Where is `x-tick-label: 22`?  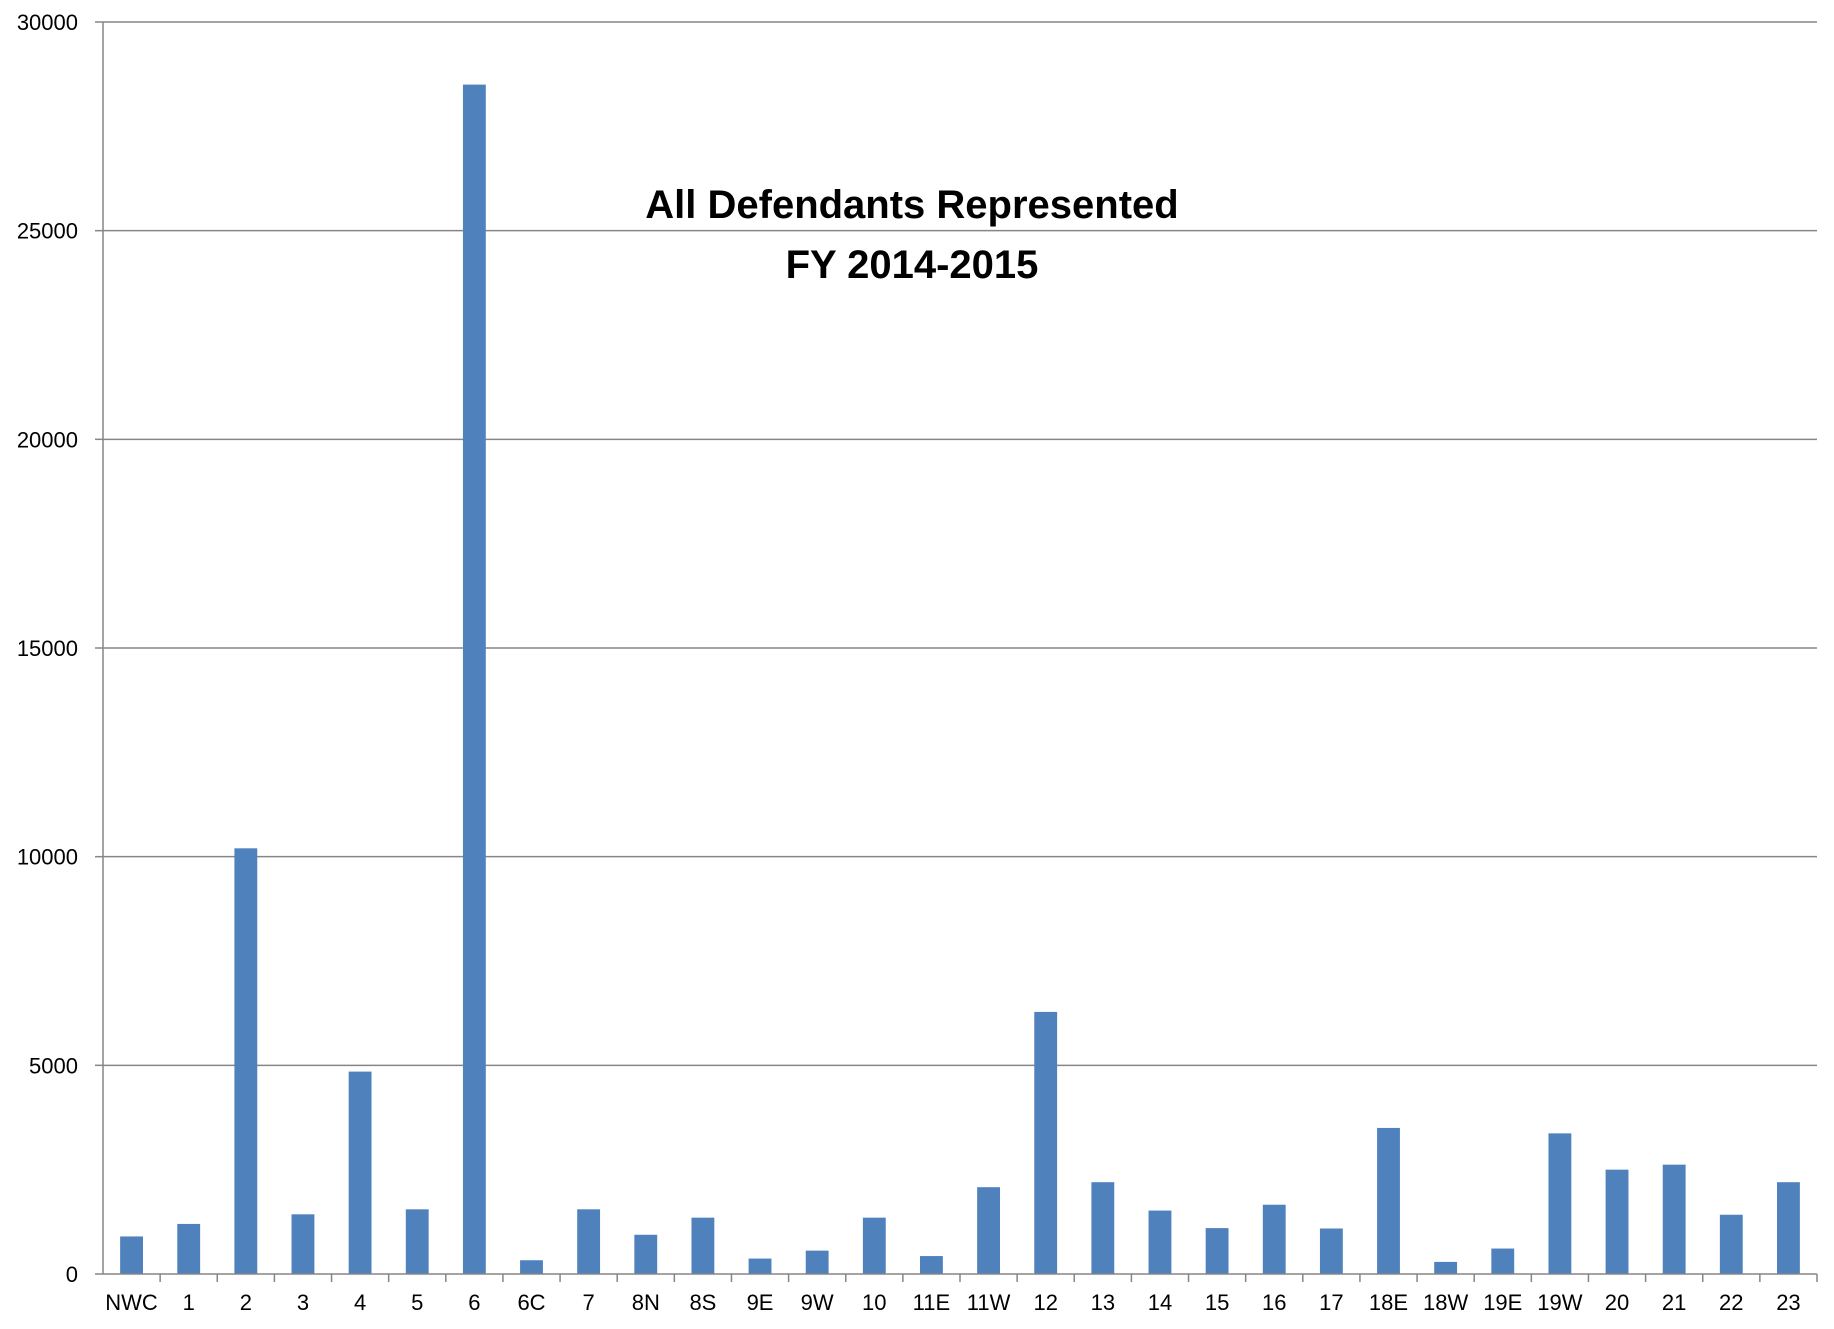 x-tick-label: 22 is located at coordinates (1731, 1302).